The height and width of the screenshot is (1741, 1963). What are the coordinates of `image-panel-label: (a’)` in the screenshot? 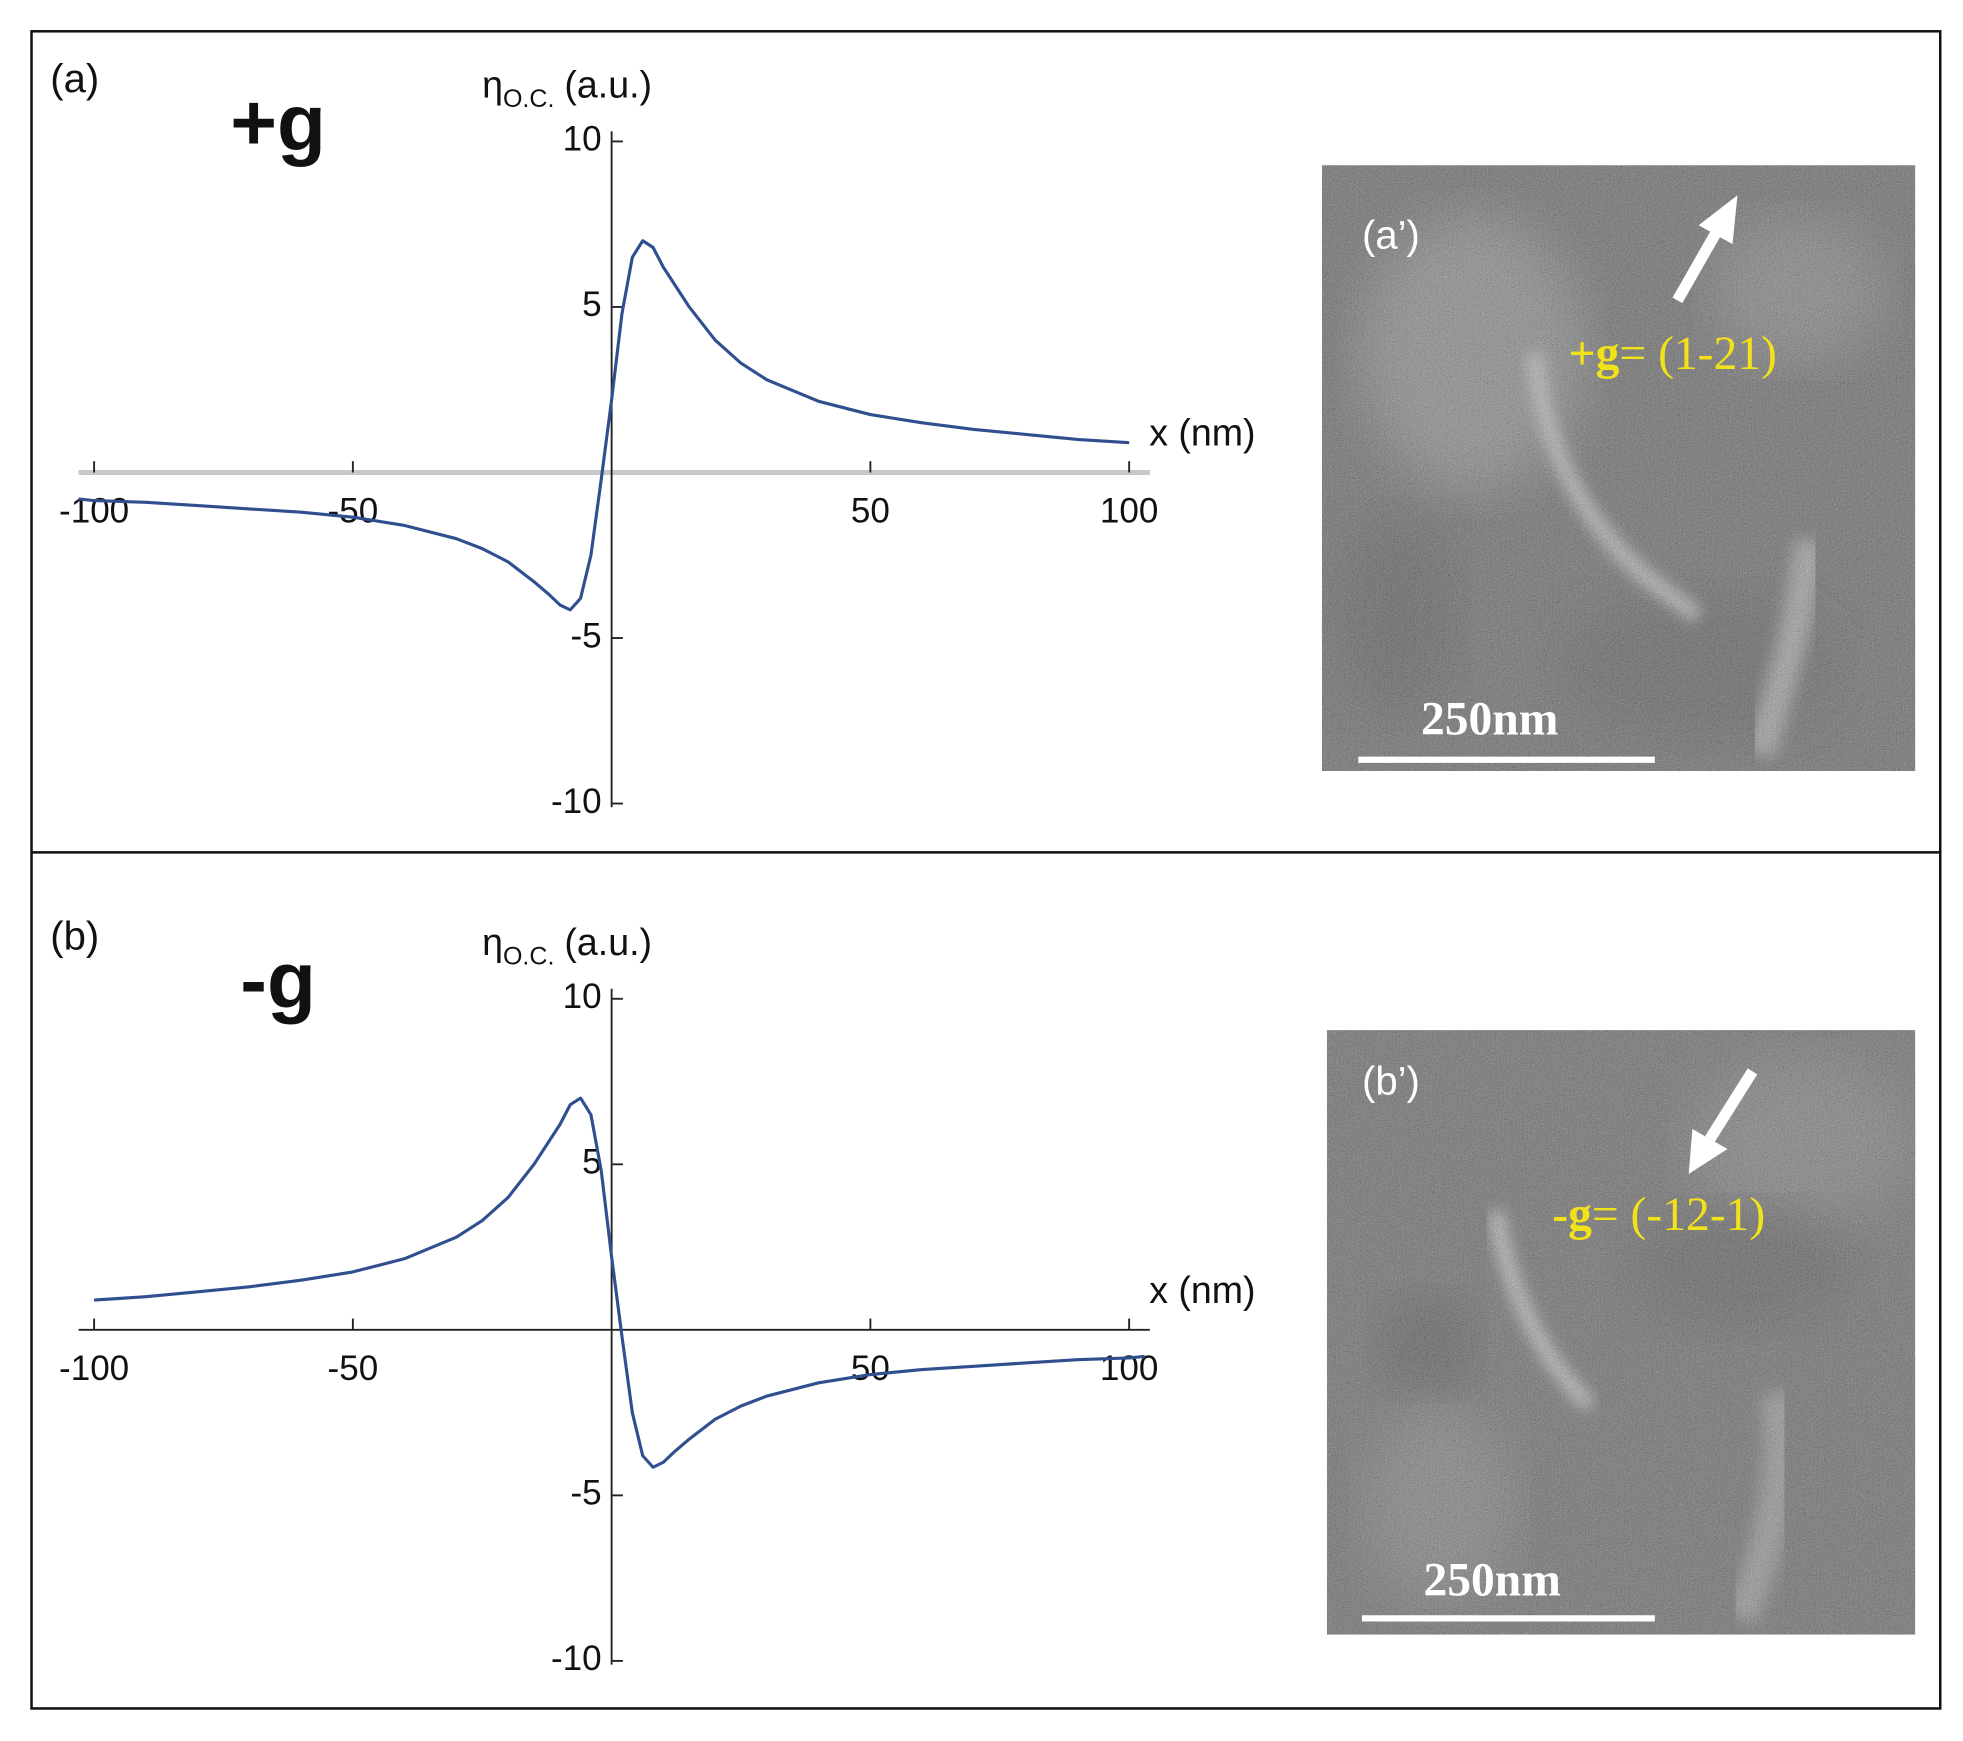 It's located at (1391, 235).